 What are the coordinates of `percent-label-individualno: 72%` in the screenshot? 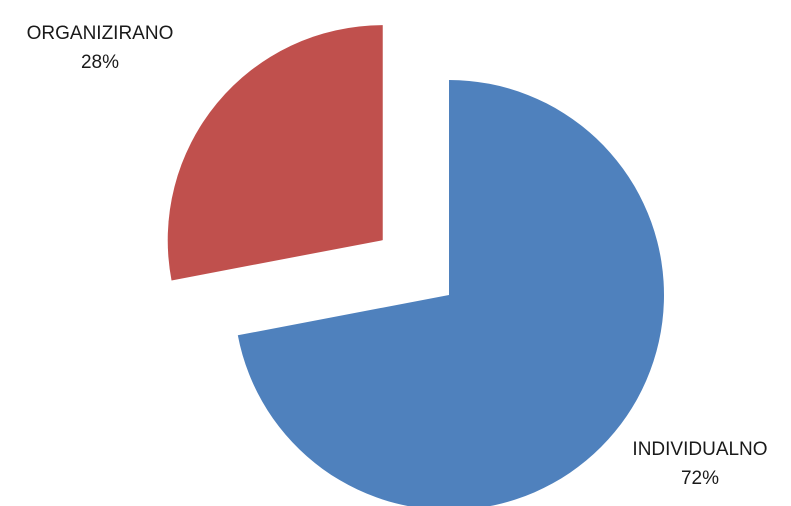 It's located at (700, 478).